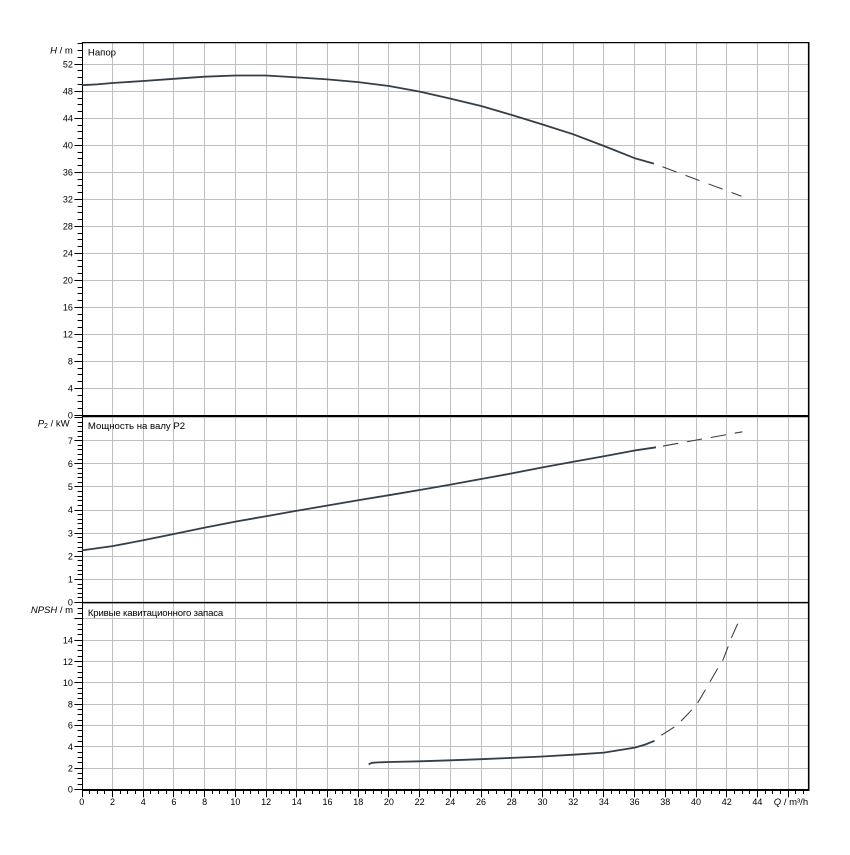 Image resolution: width=850 pixels, height=855 pixels. Describe the element at coordinates (665, 802) in the screenshot. I see `svg-text: 38` at that location.